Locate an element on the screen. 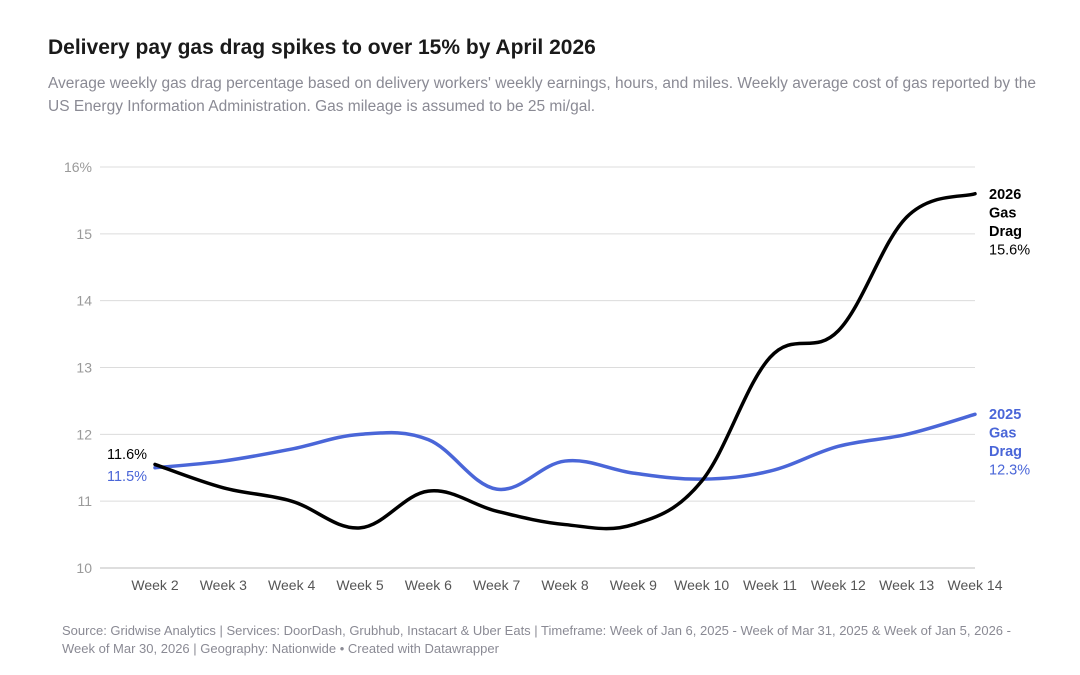 This screenshot has width=1080, height=675. x-tick-label: Week 12 is located at coordinates (838, 585).